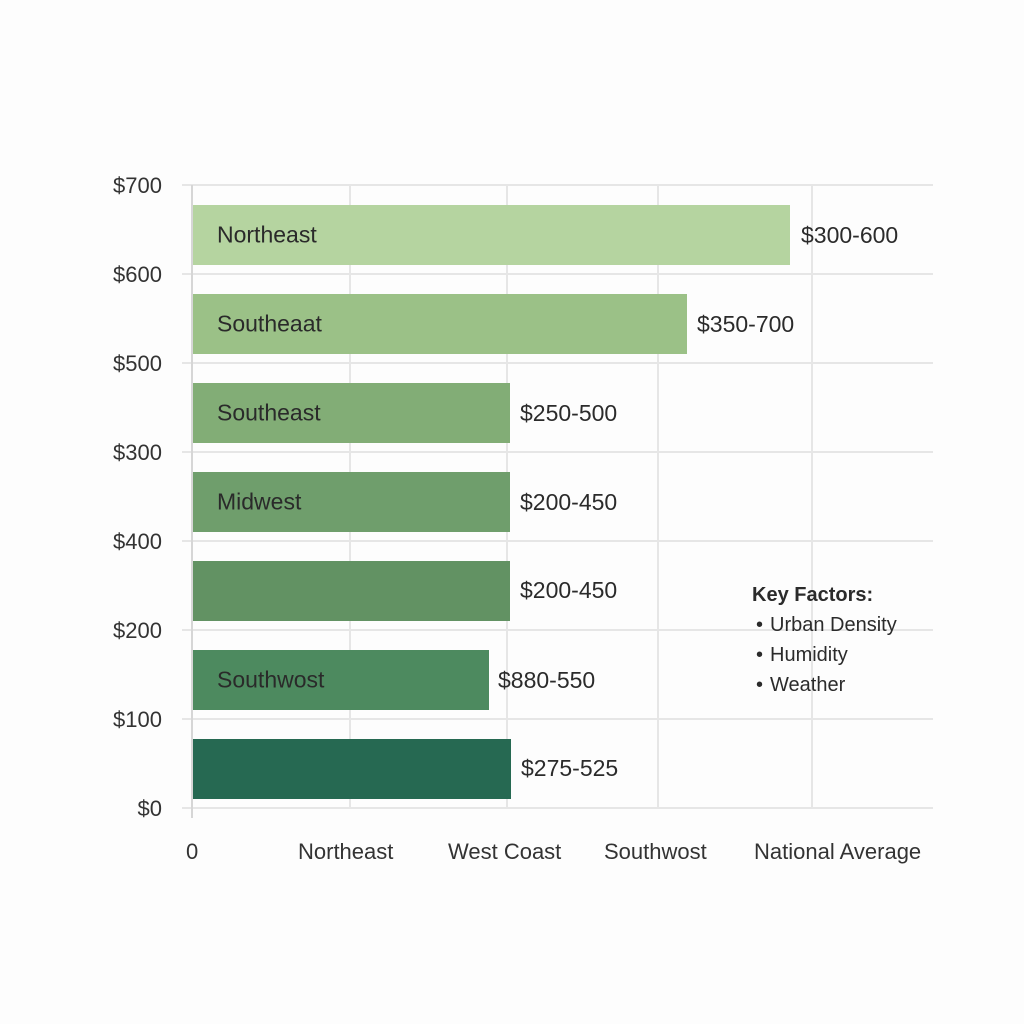  I want to click on bar-southeaat: Southeaat, so click(440, 324).